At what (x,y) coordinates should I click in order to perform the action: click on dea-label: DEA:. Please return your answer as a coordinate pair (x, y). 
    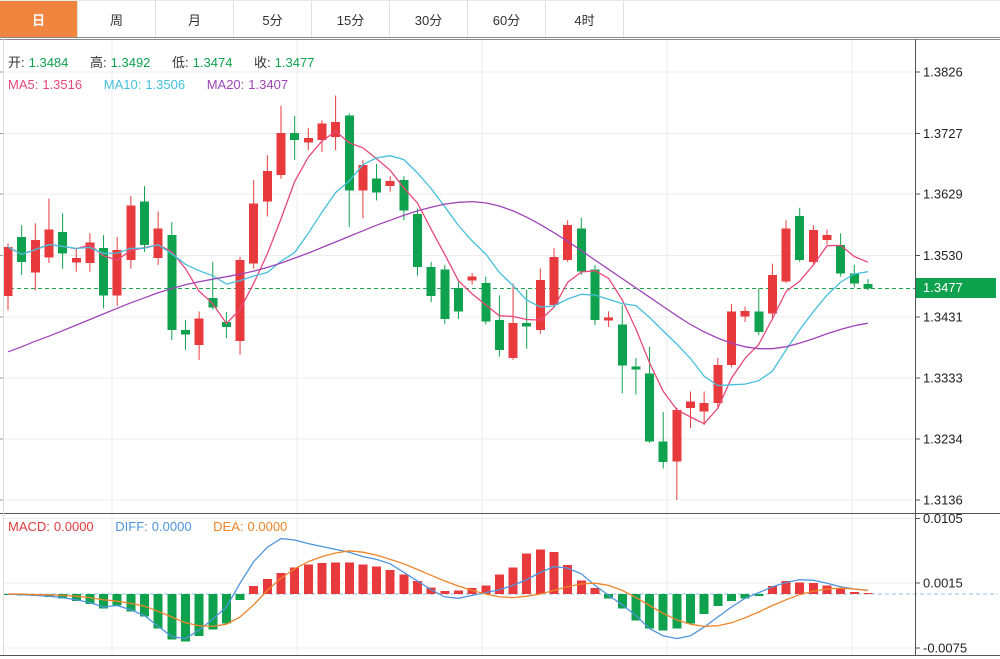
    Looking at the image, I should click on (228, 526).